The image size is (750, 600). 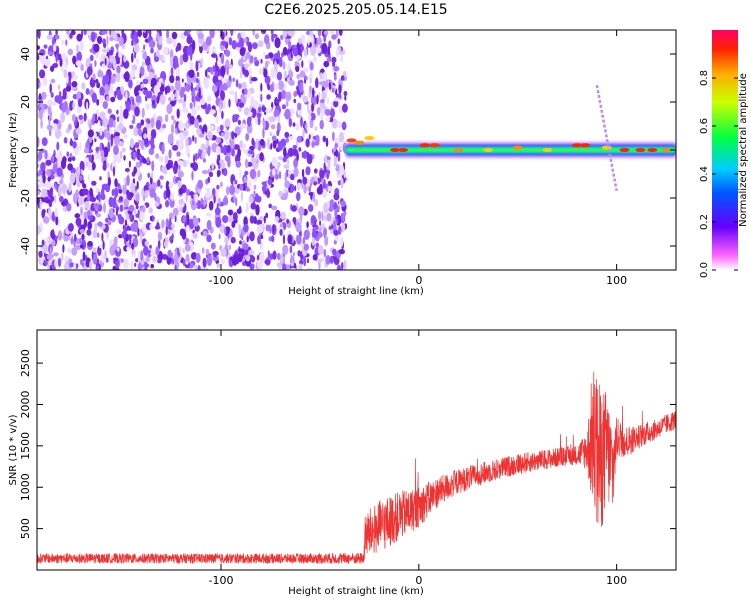 I want to click on colorbar-ticks: 0.0 0.2 0.4 0.6 0.8, so click(x=718, y=174).